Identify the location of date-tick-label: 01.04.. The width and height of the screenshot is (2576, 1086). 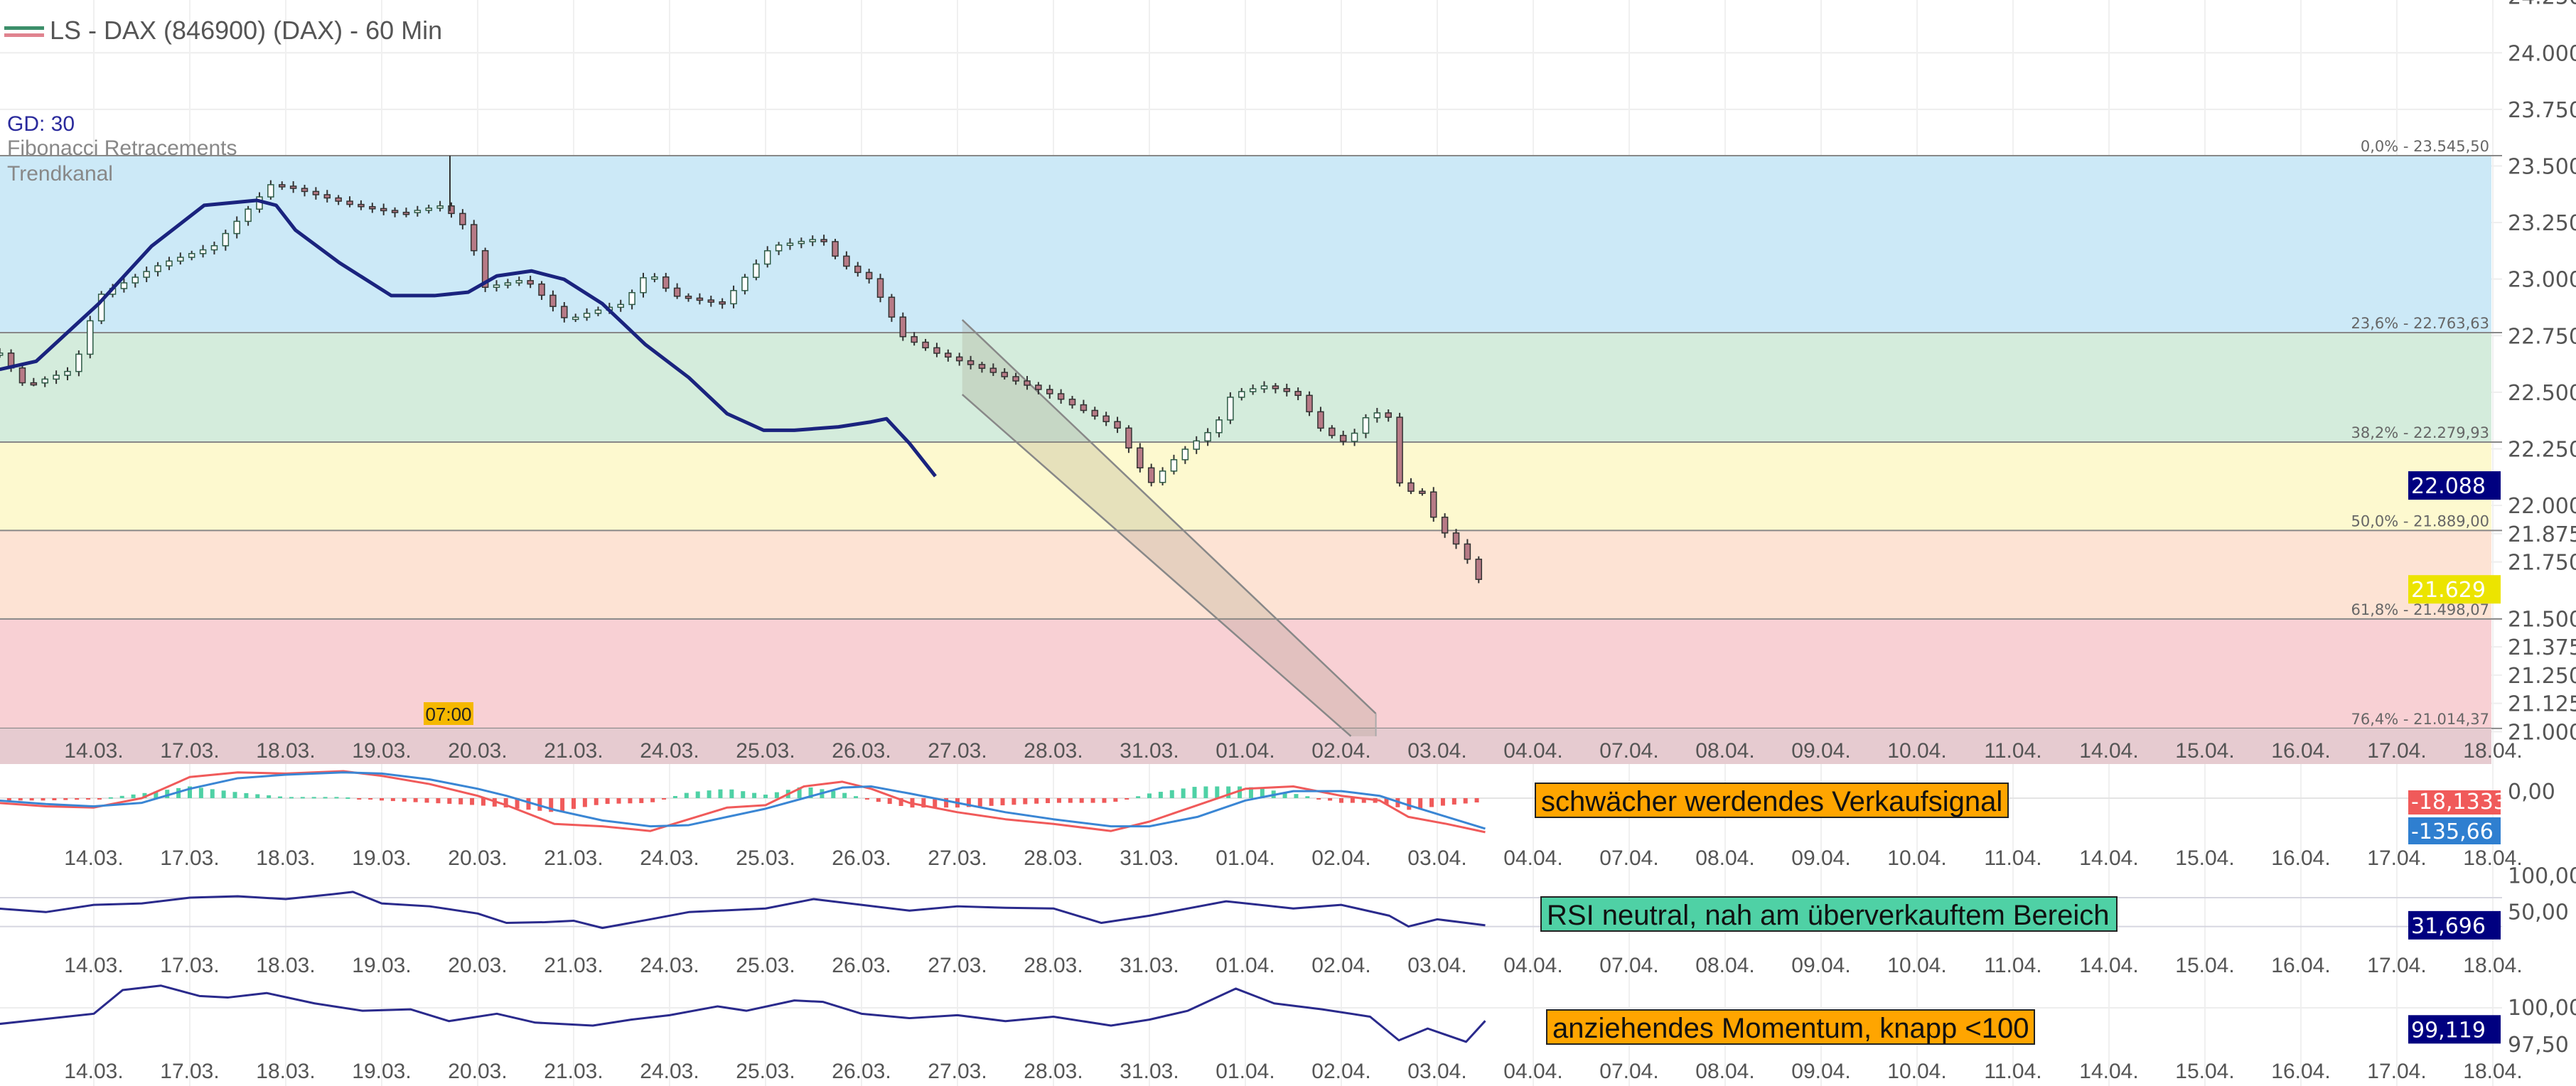
(1244, 751).